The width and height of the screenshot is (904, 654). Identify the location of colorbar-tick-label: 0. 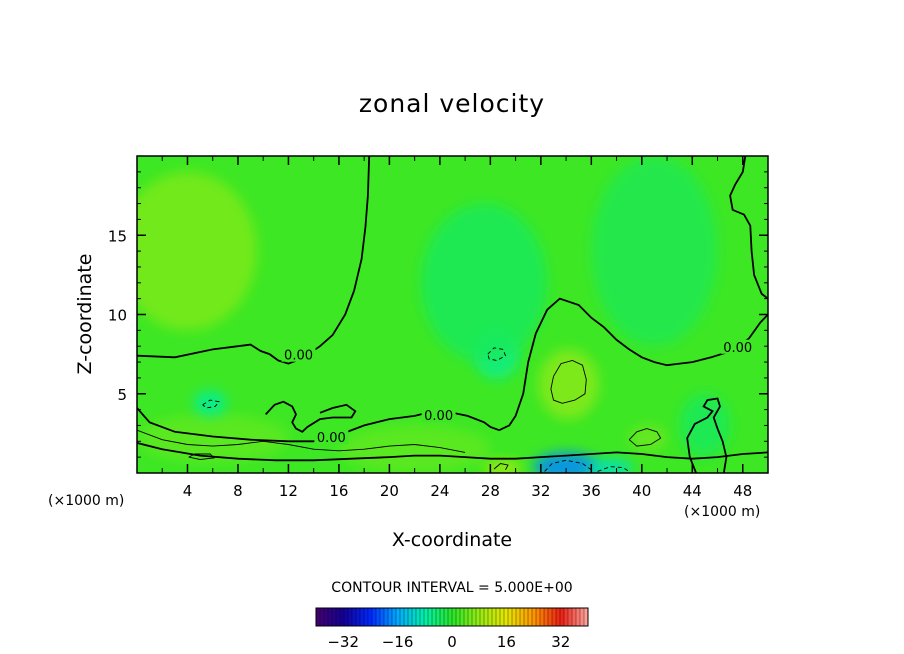
(452, 642).